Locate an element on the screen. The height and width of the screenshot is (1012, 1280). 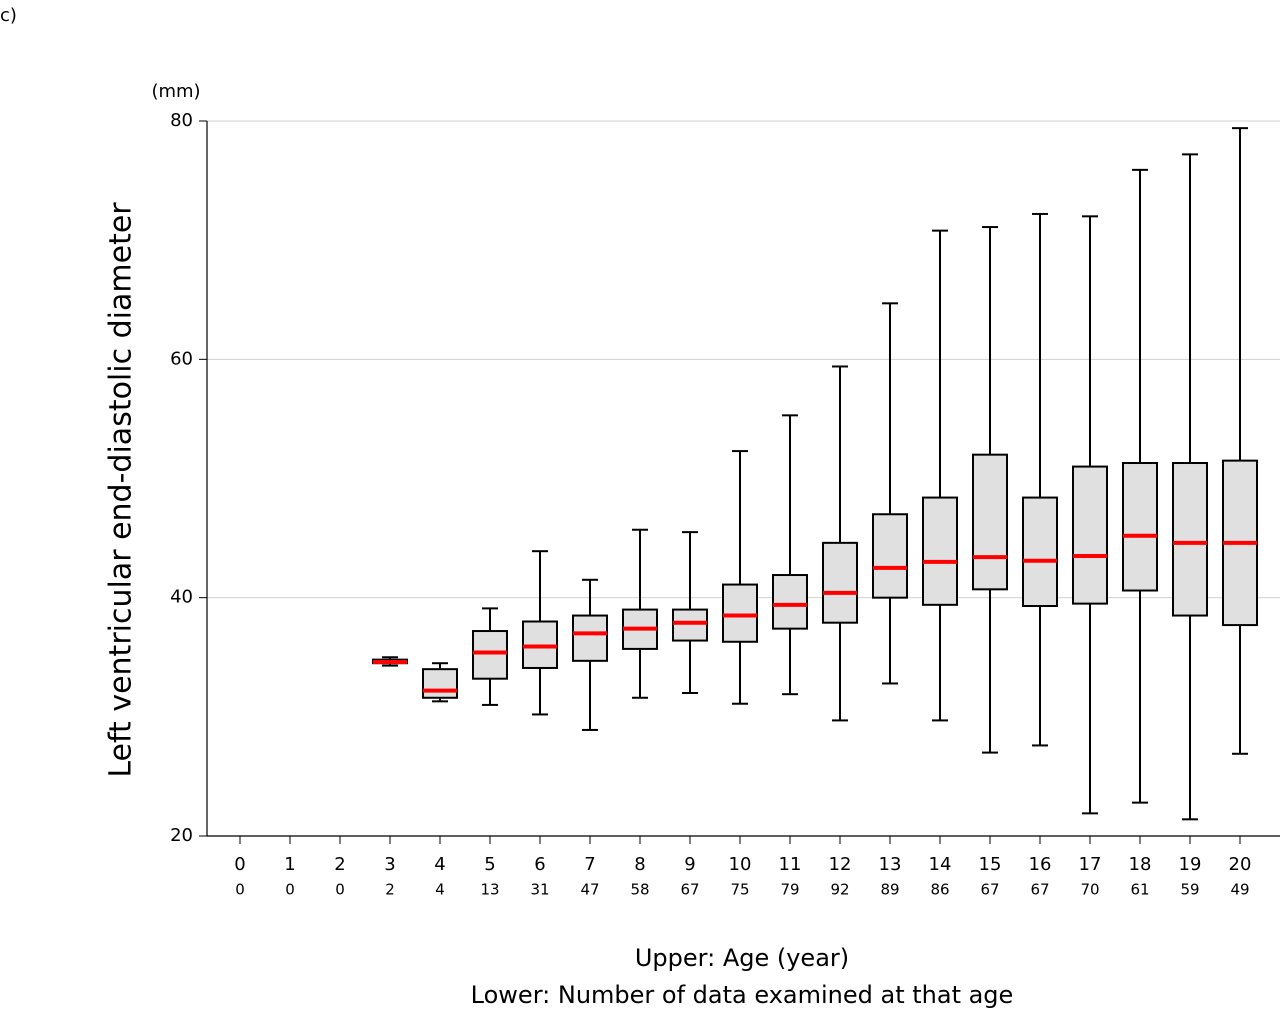
x-tick-label: 1 is located at coordinates (289, 864).